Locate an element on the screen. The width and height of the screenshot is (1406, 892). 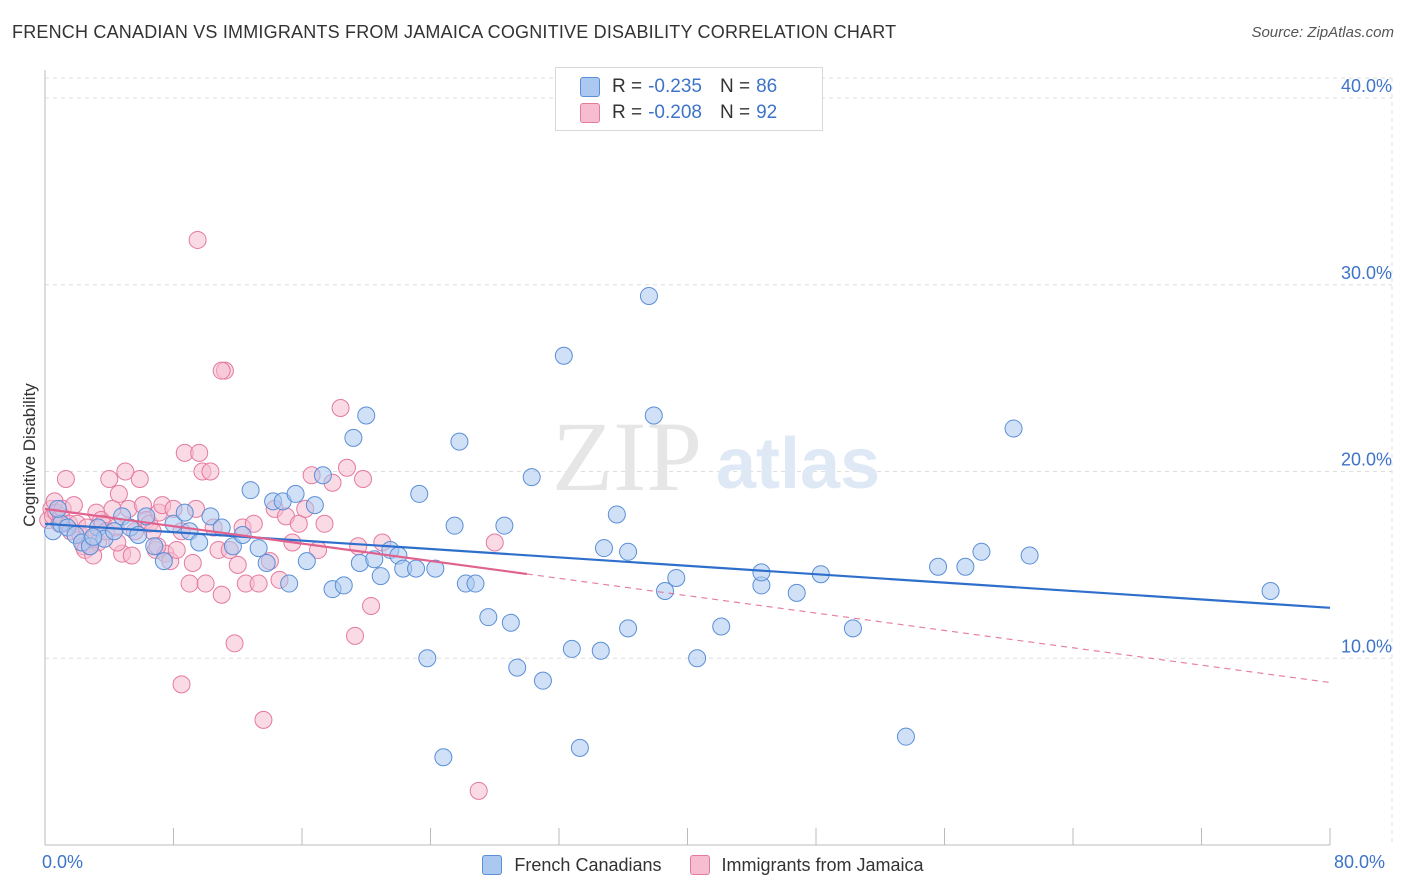
jamaica-trend-line is located at coordinates (286, 541).